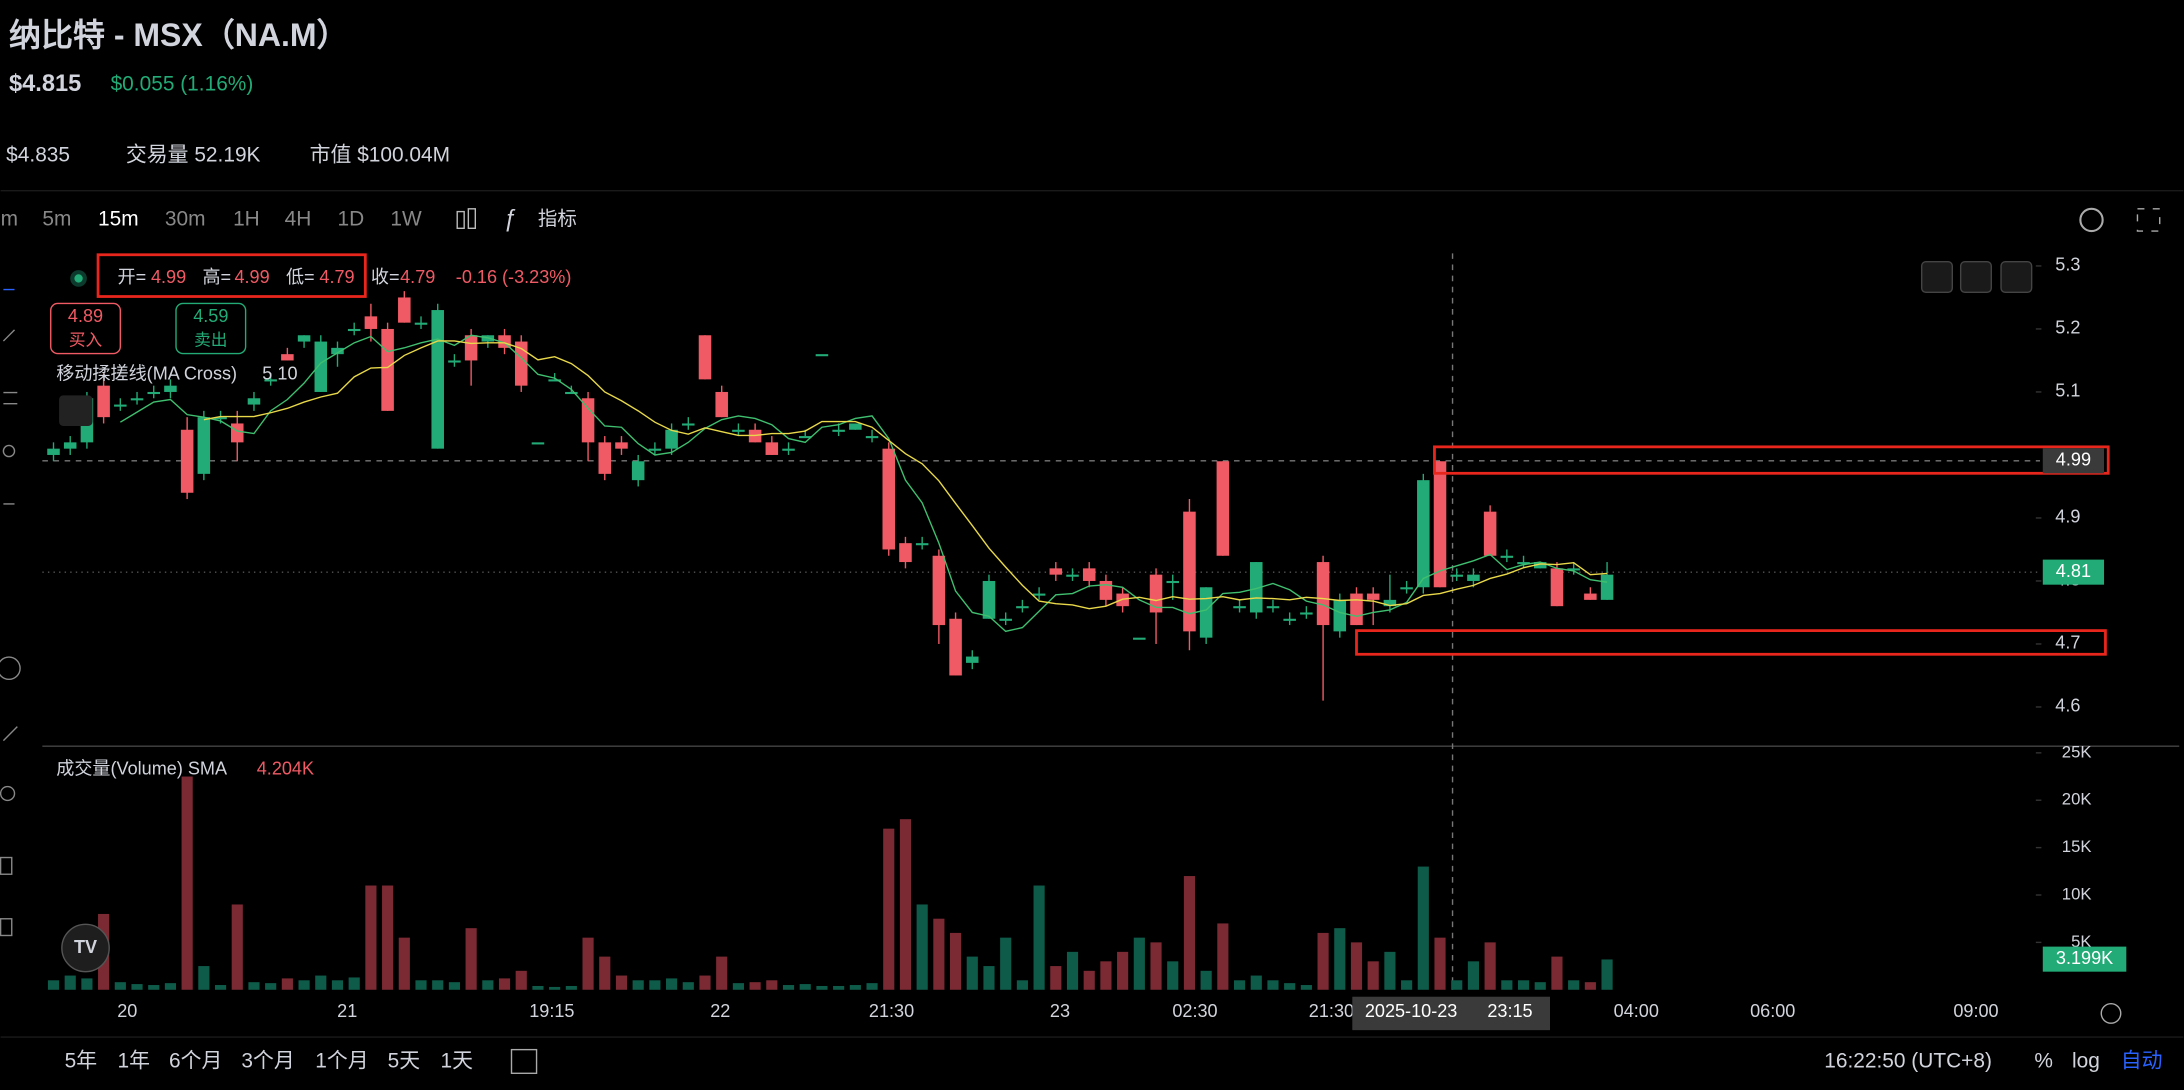 This screenshot has width=2184, height=1090. Describe the element at coordinates (2067, 265) in the screenshot. I see `y-tick-label: 5.3` at that location.